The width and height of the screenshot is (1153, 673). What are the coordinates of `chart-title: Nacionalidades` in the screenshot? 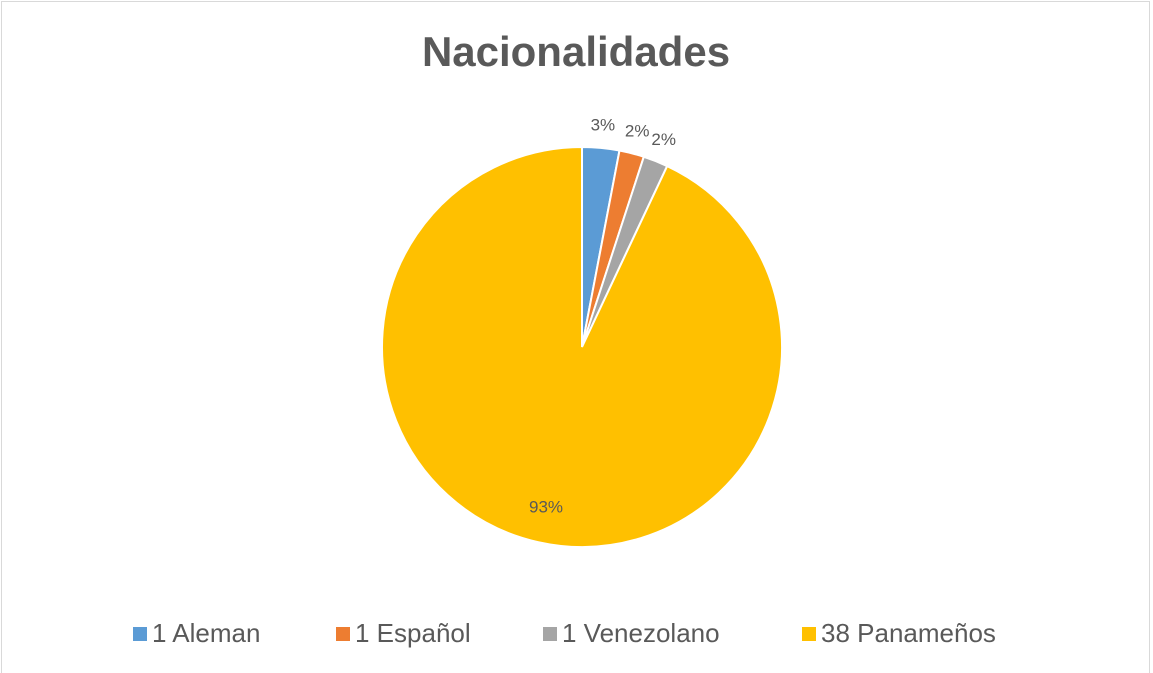 It's located at (576, 51).